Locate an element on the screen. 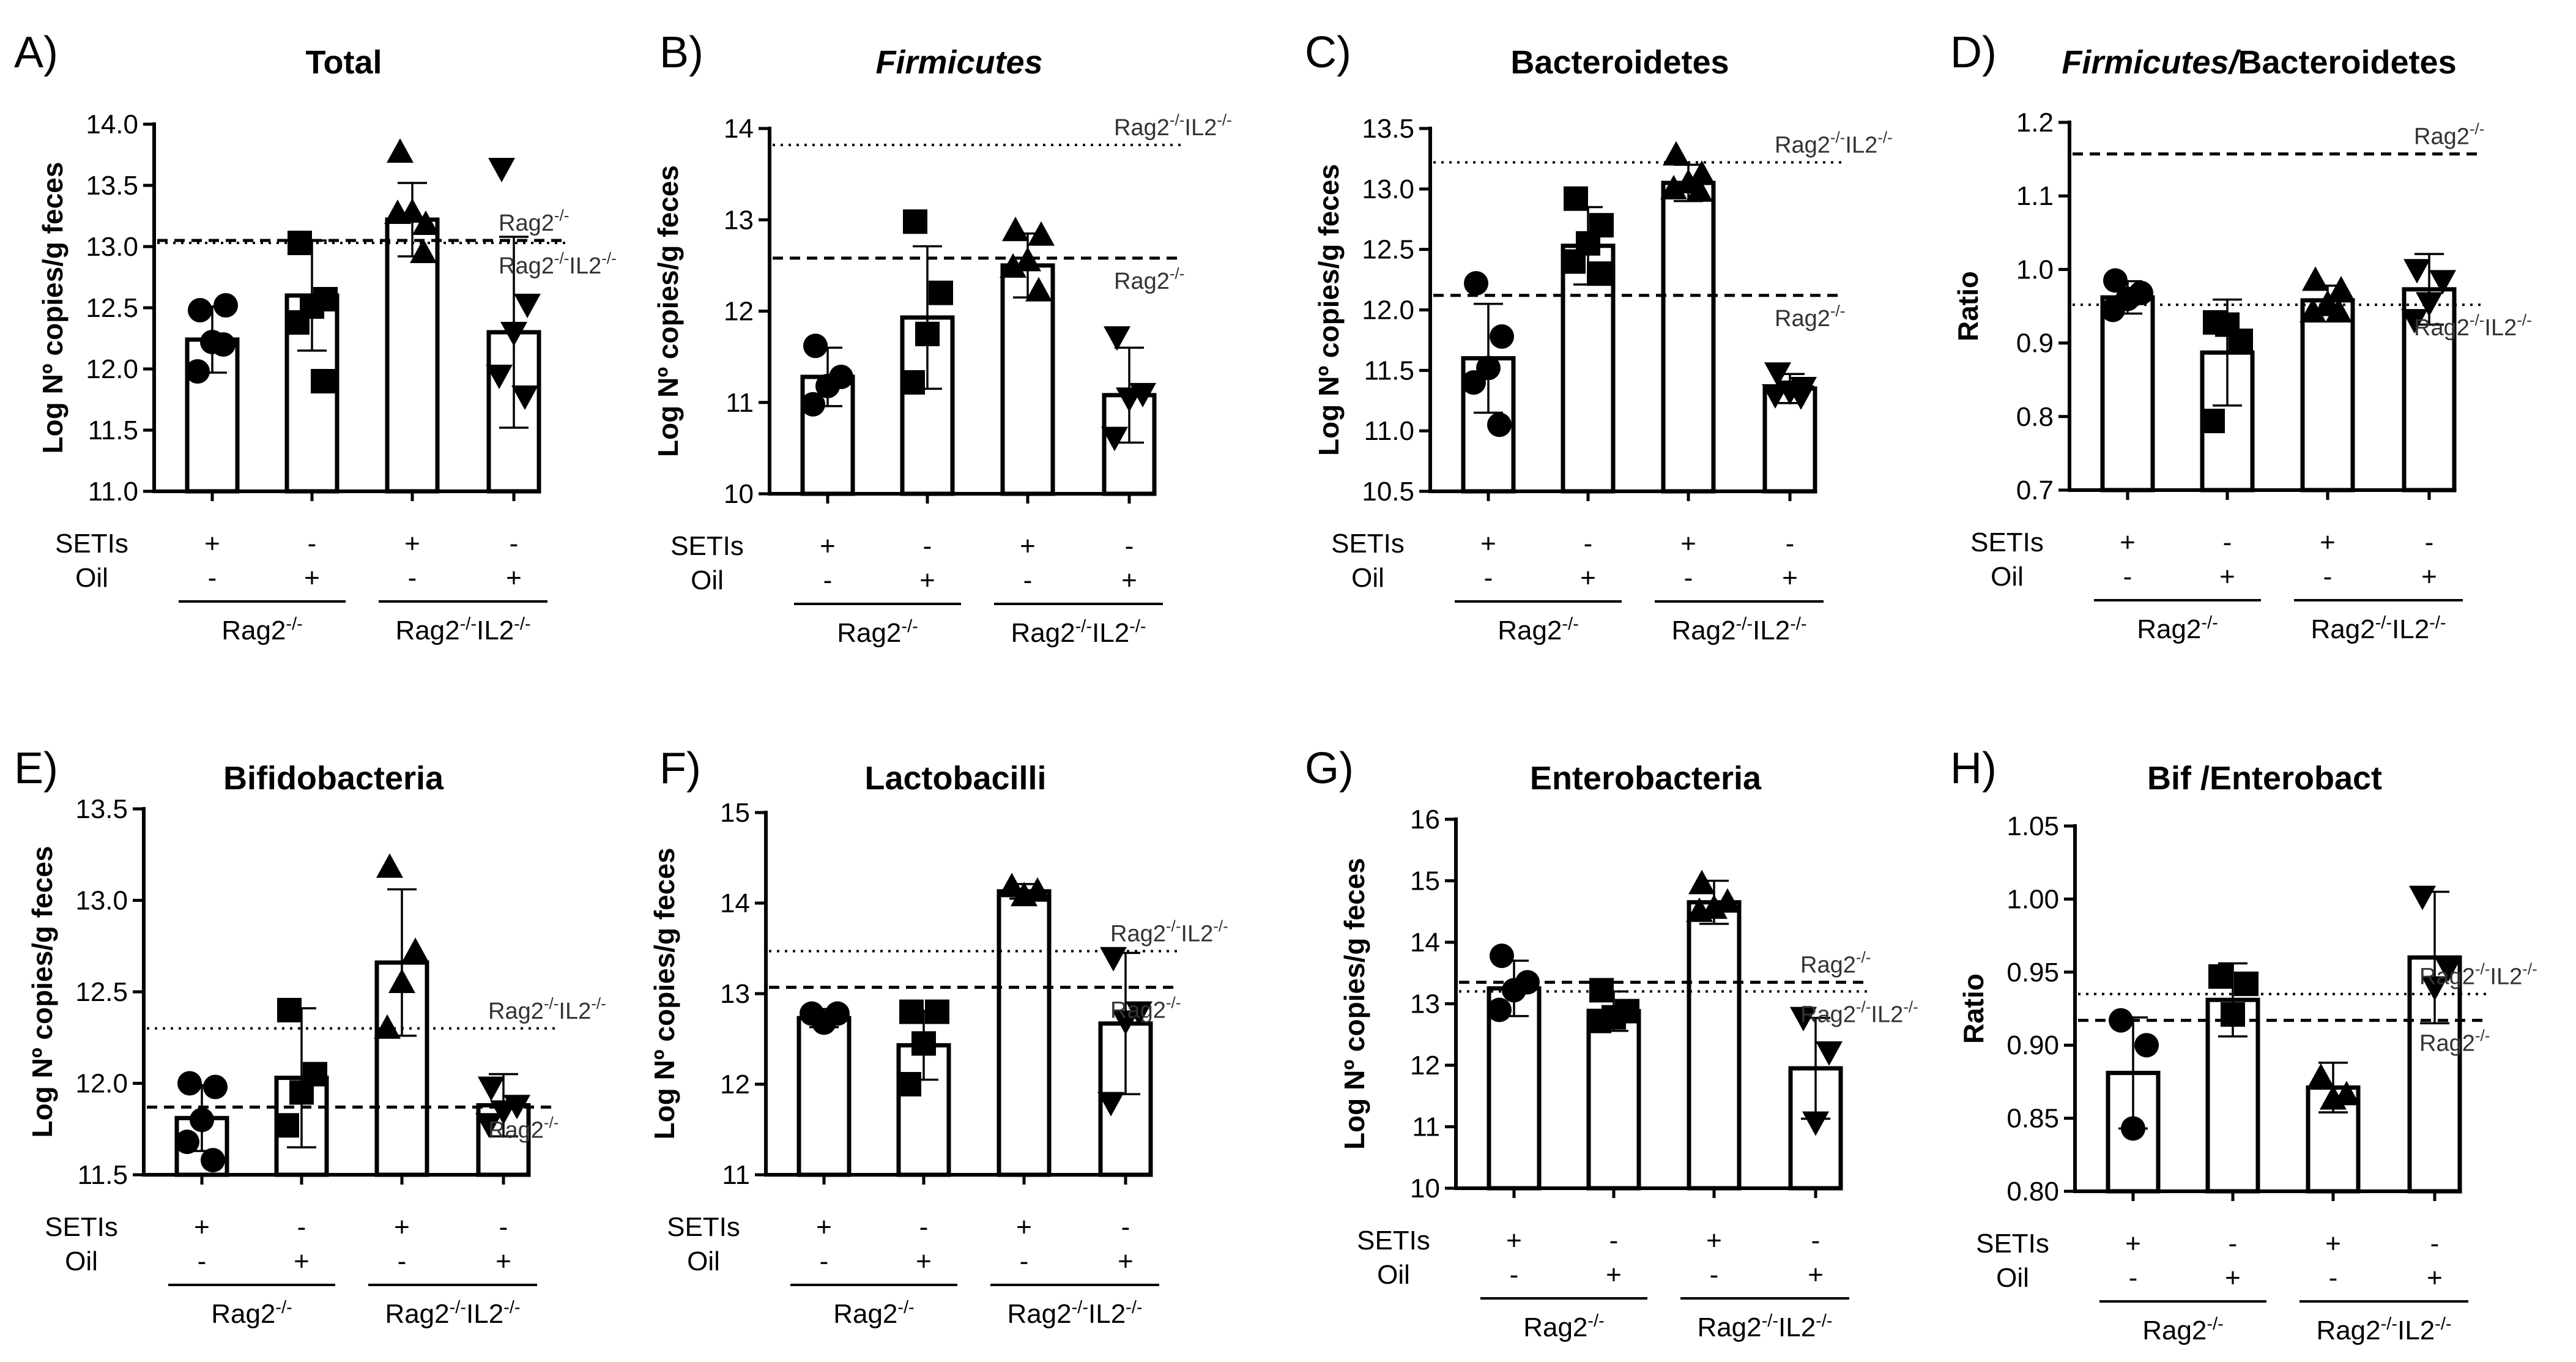 Image resolution: width=2576 pixels, height=1362 pixels. panel-title: Bacteroidetes is located at coordinates (1619, 62).